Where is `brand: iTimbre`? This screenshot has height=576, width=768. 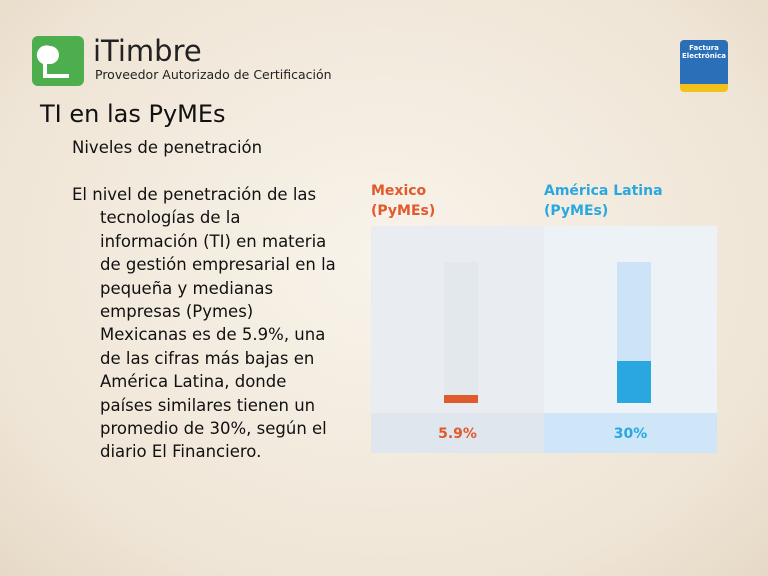
brand: iTimbre is located at coordinates (147, 51).